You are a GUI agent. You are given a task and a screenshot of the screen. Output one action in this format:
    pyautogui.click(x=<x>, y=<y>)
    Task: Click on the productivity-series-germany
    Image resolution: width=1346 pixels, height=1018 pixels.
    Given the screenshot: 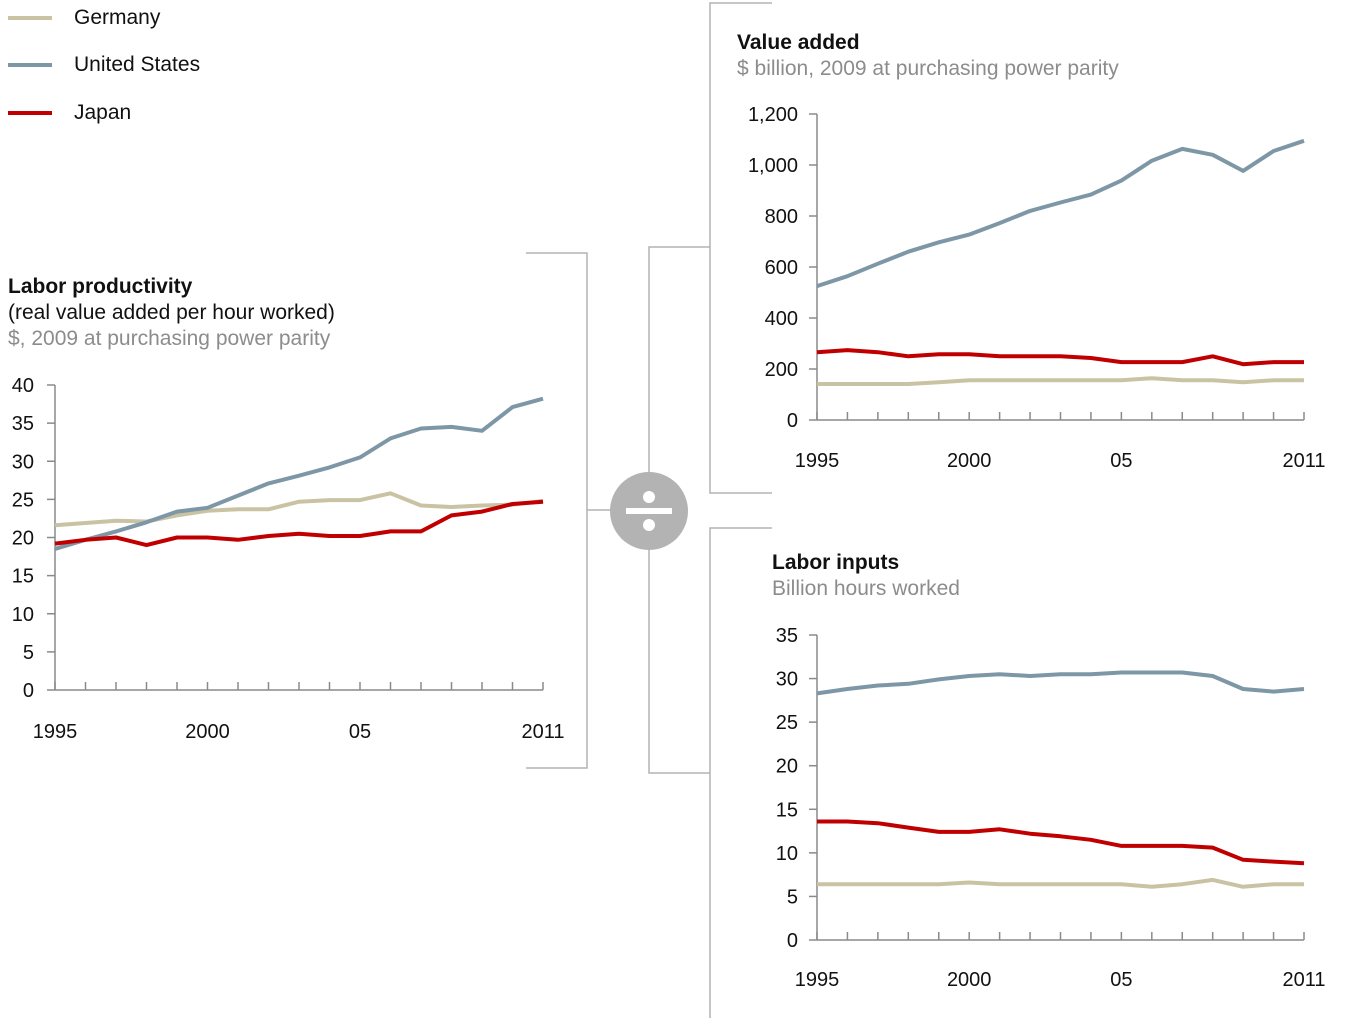 What is the action you would take?
    pyautogui.click(x=299, y=509)
    